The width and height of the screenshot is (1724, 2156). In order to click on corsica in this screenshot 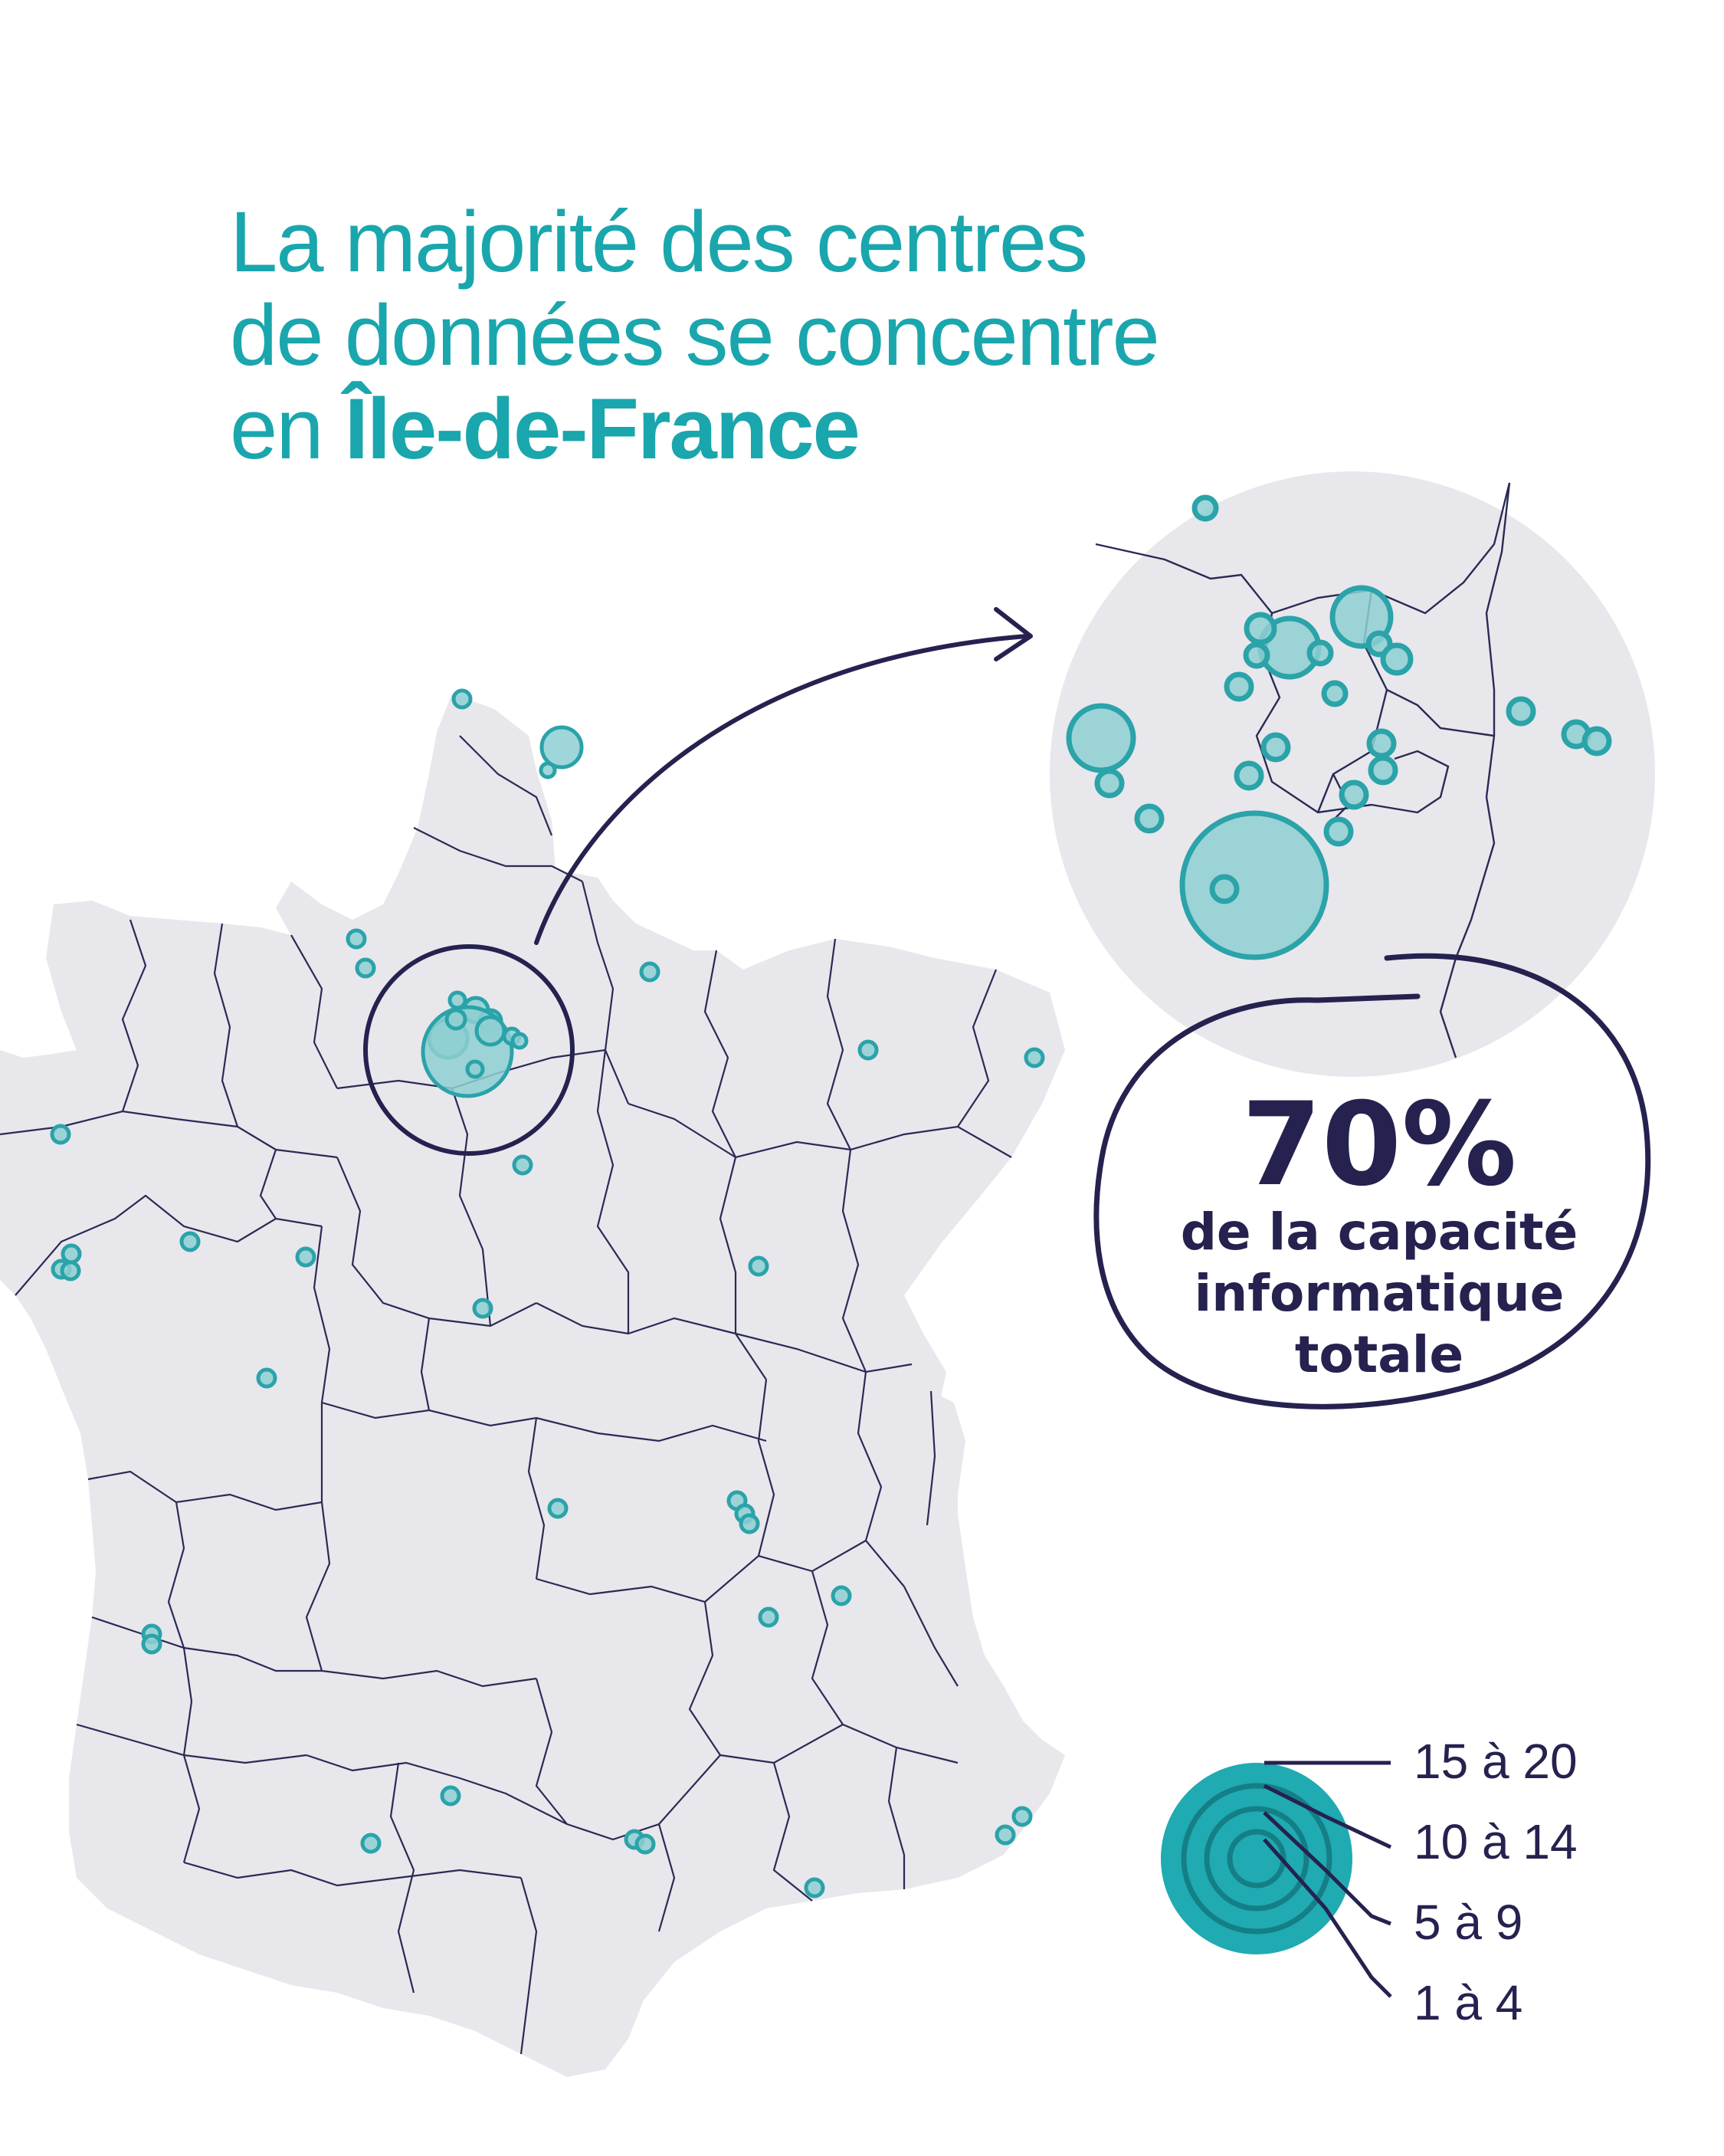, I will do `click(929, 1489)`.